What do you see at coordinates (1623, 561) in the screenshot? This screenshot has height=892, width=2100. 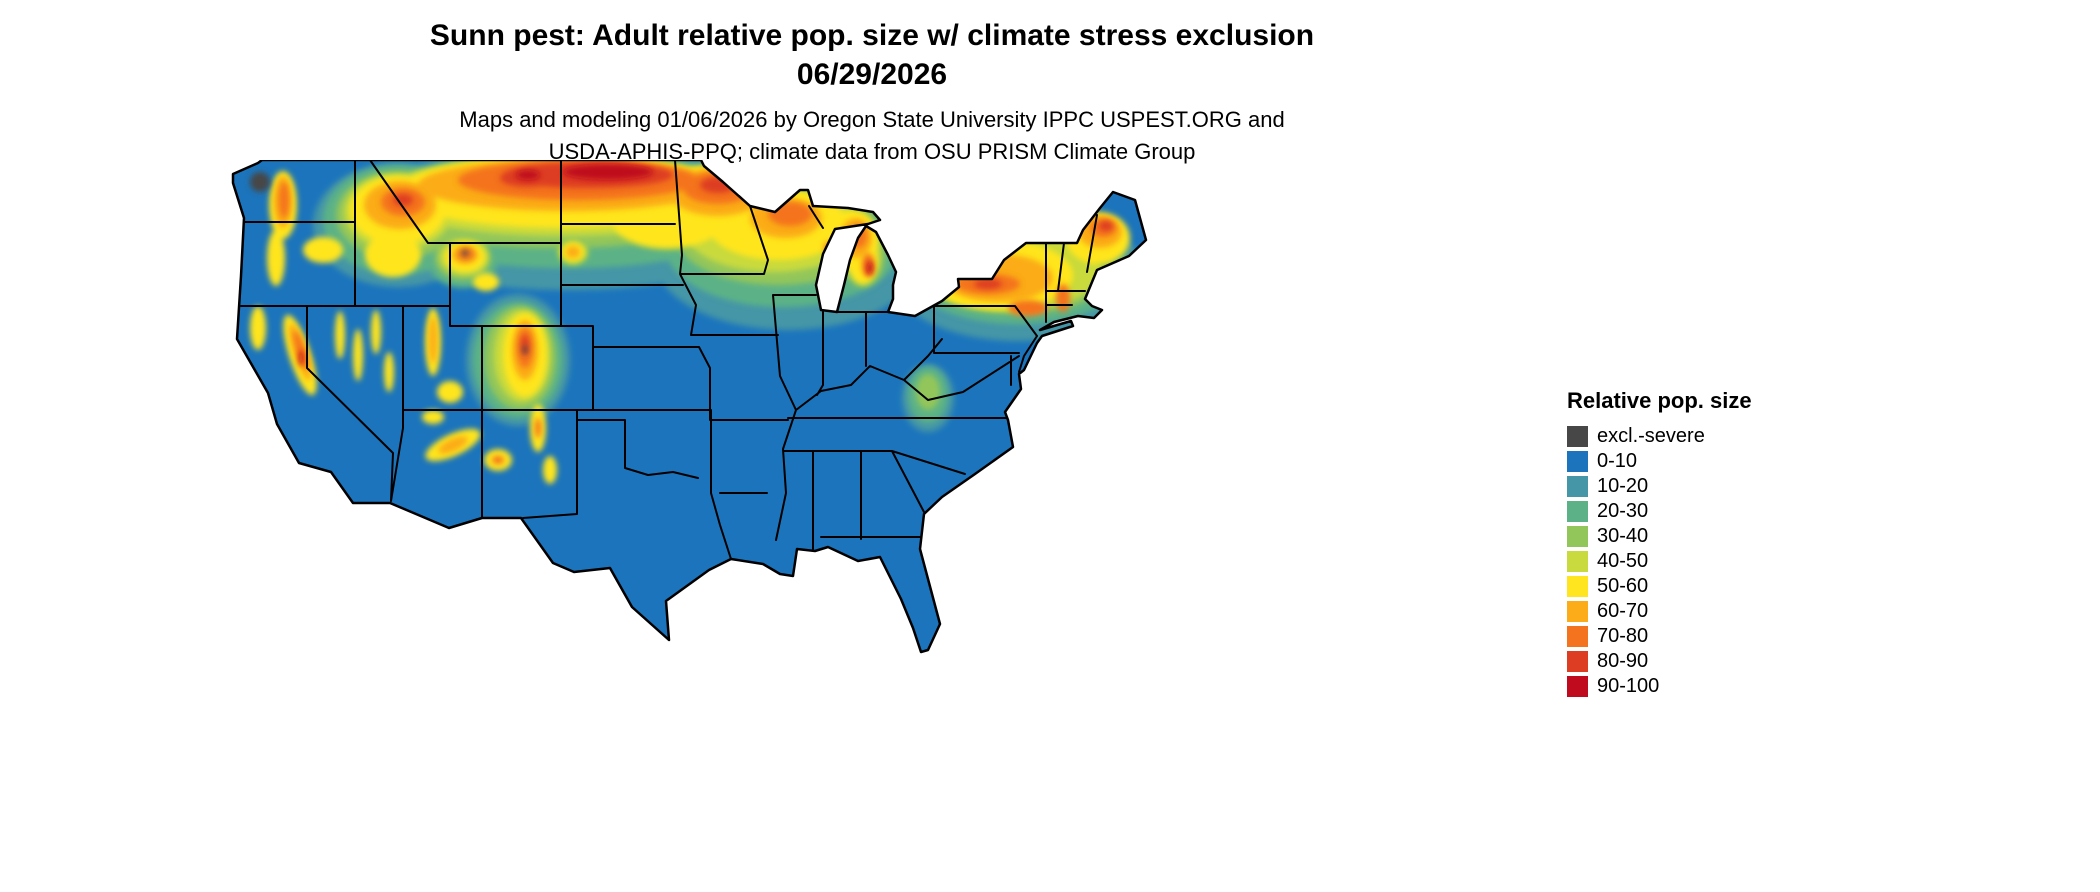 I see `legend-label: 40-50` at bounding box center [1623, 561].